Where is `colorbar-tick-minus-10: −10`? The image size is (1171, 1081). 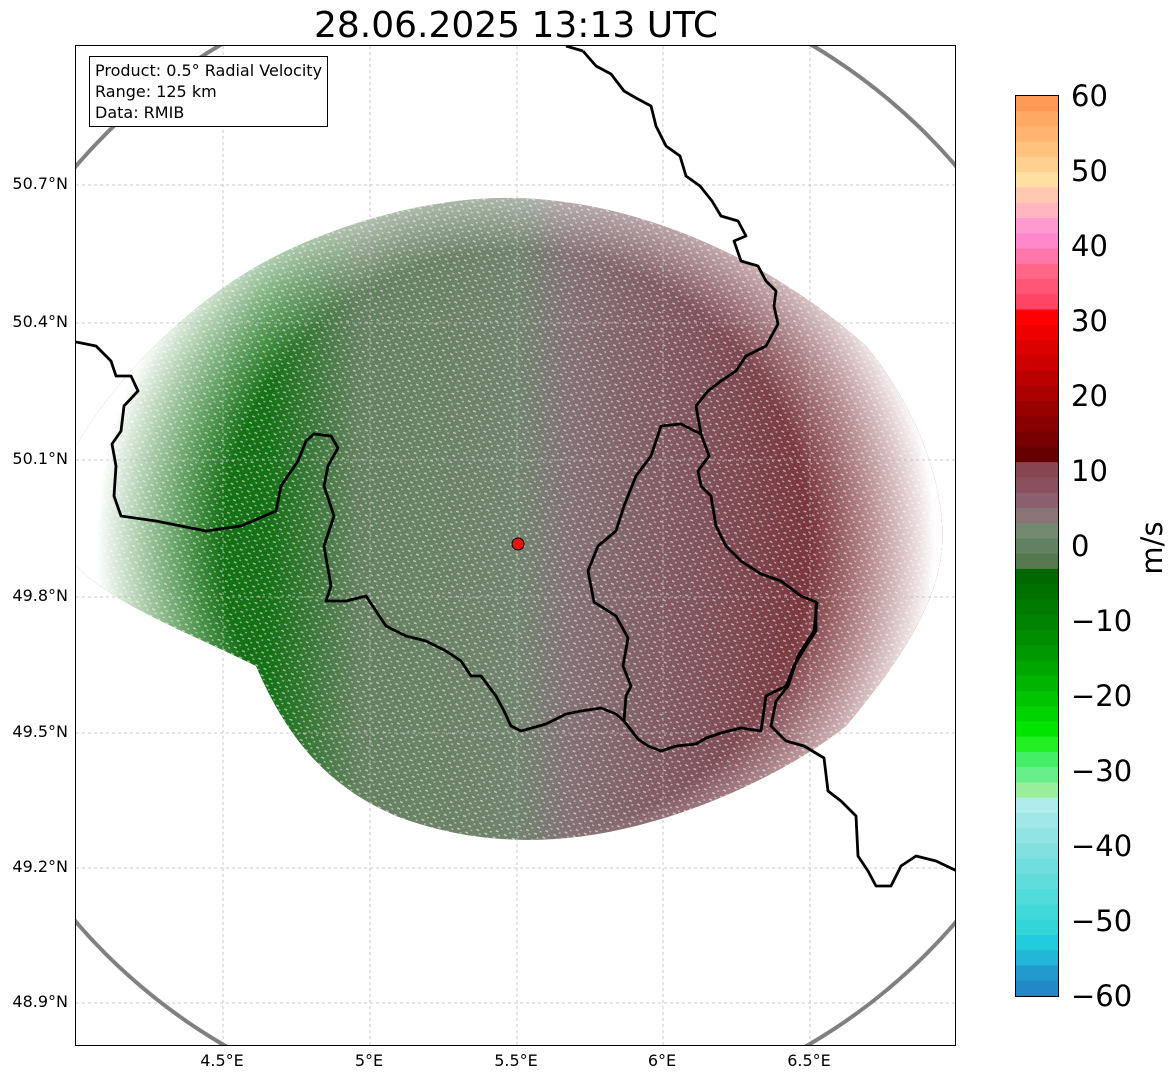
colorbar-tick-minus-10: −10 is located at coordinates (1102, 621).